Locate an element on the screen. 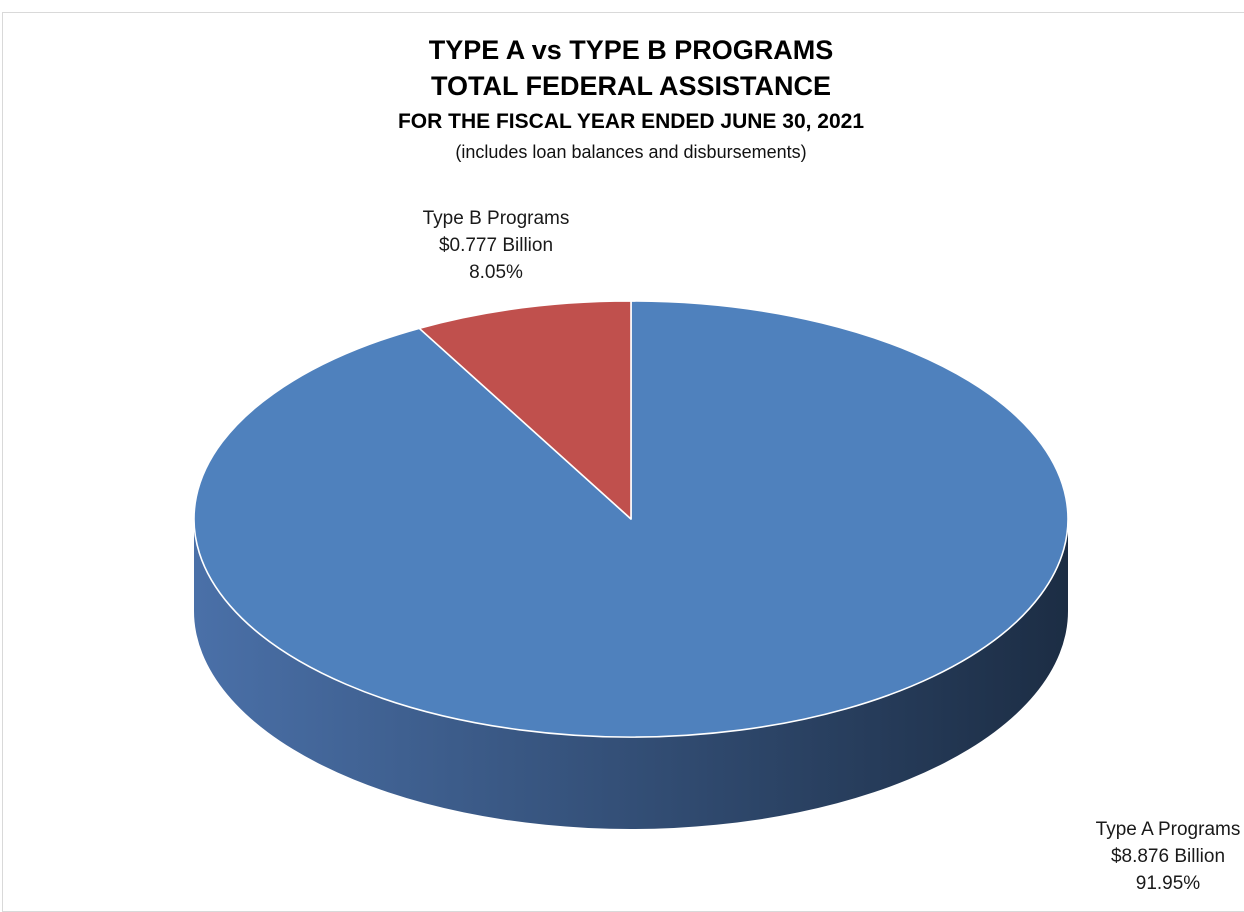 This screenshot has width=1244, height=912. slice-label-type-b-name: Type B Programs is located at coordinates (496, 218).